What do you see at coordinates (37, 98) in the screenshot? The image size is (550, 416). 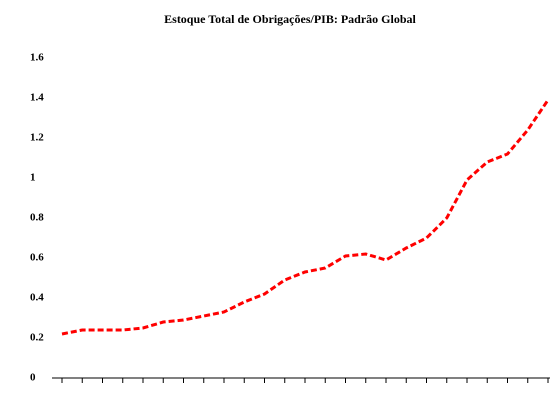 I see `y-tick-label: 1.4` at bounding box center [37, 98].